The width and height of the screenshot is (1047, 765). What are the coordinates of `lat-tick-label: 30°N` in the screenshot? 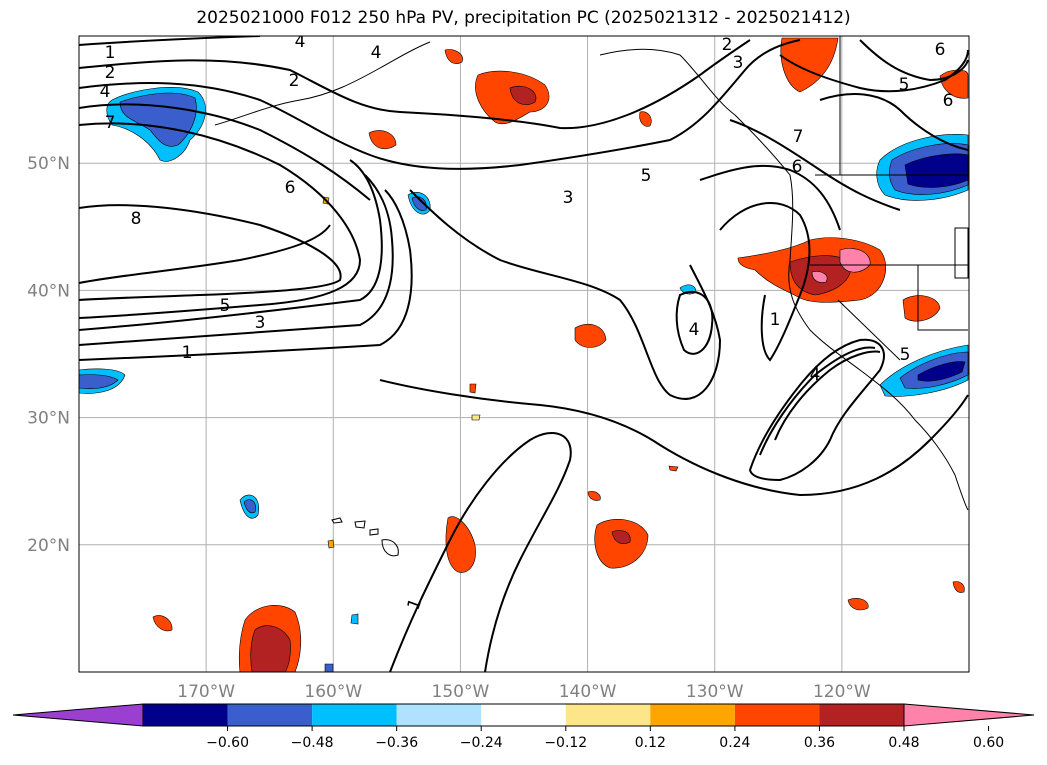 It's located at (48, 419).